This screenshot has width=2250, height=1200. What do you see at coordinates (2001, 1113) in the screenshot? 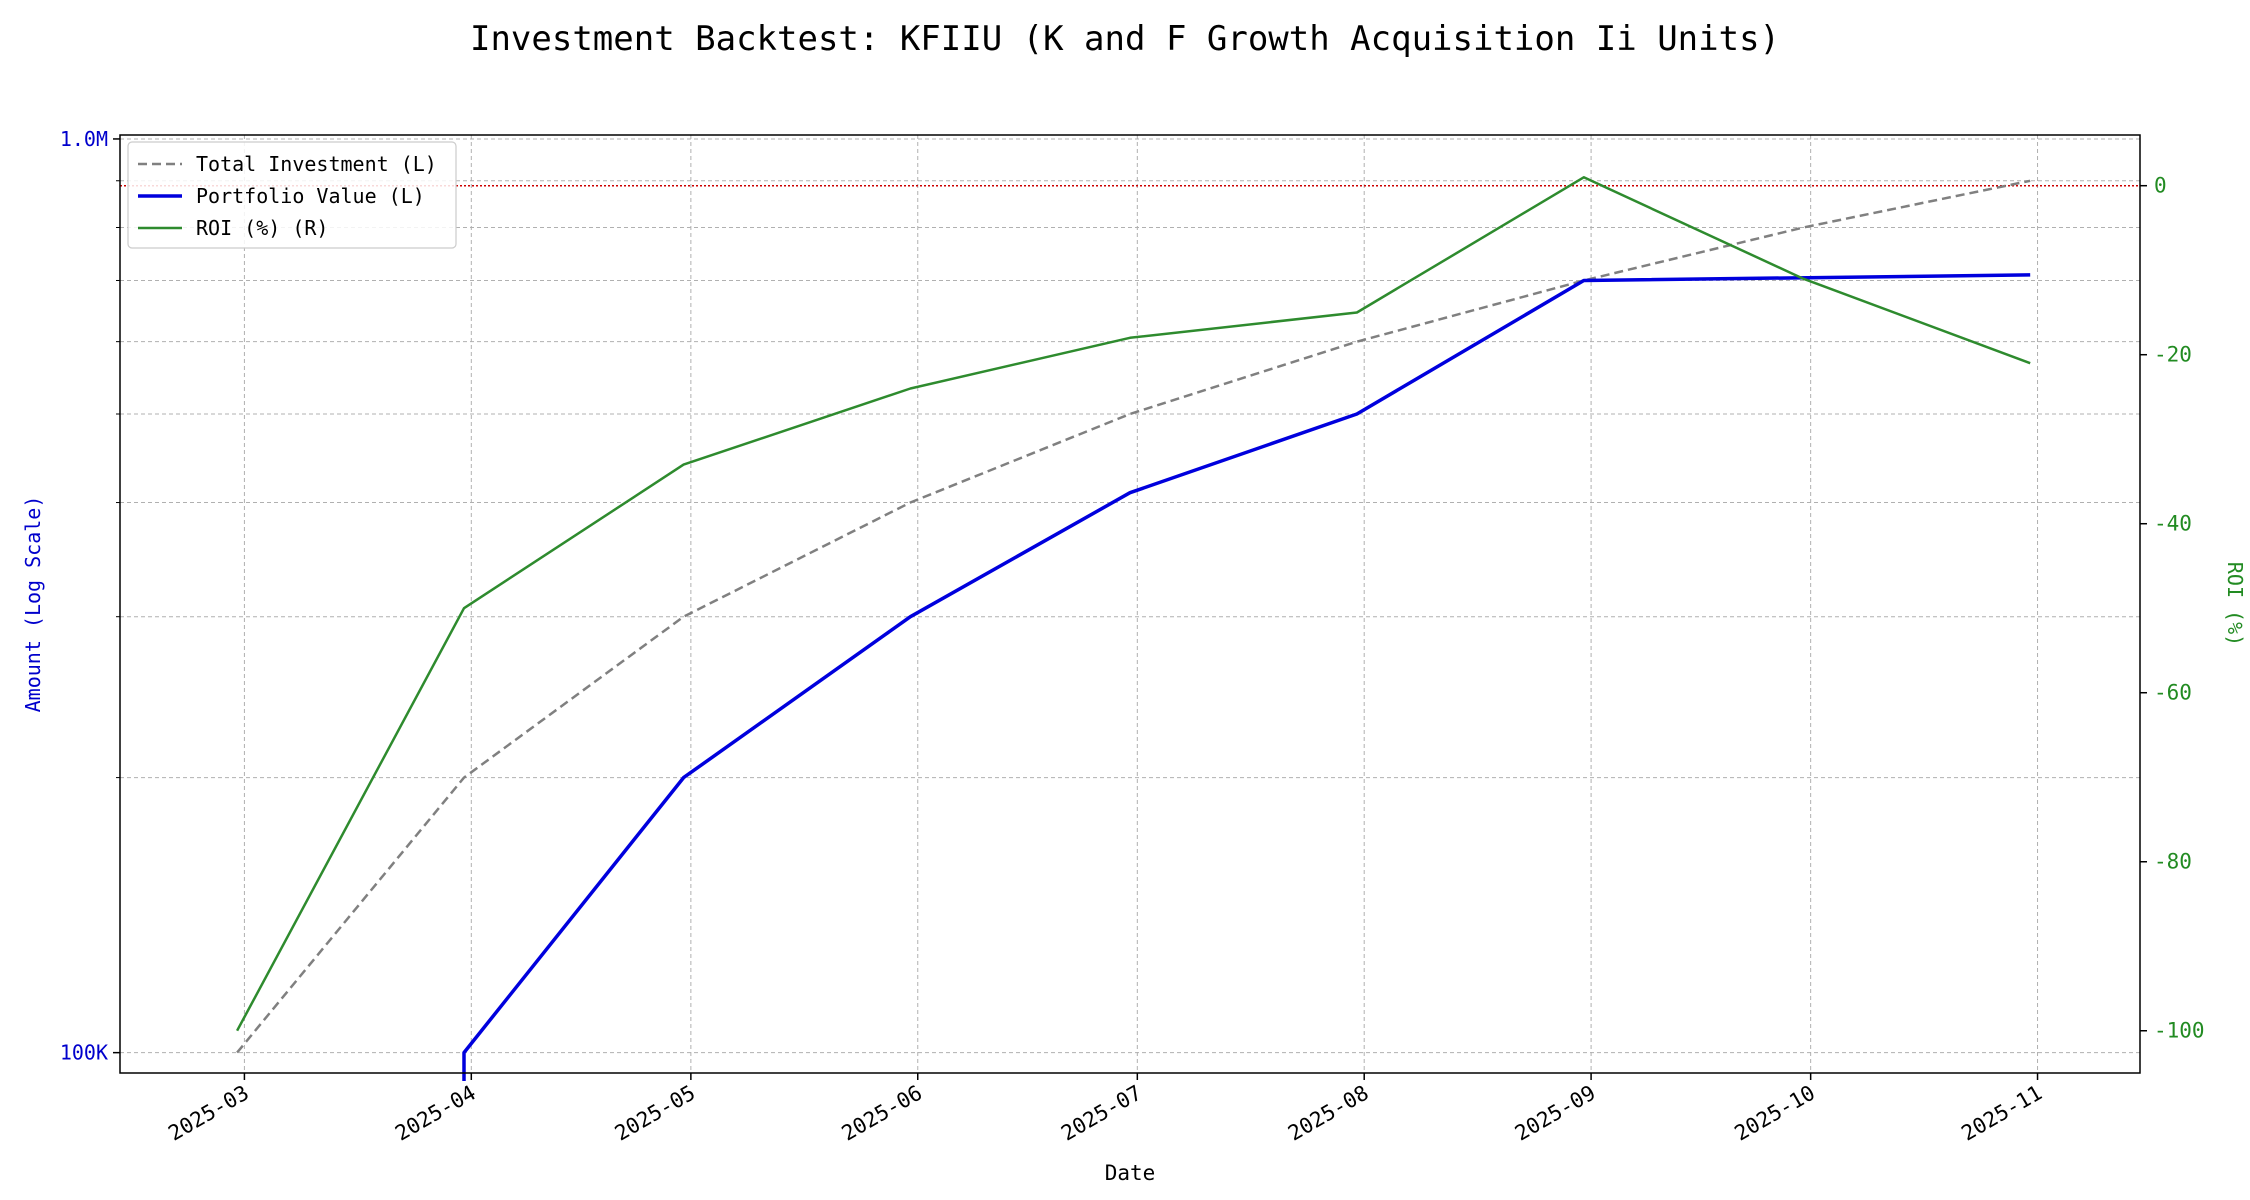
I see `x-tick-label: 2025-11` at bounding box center [2001, 1113].